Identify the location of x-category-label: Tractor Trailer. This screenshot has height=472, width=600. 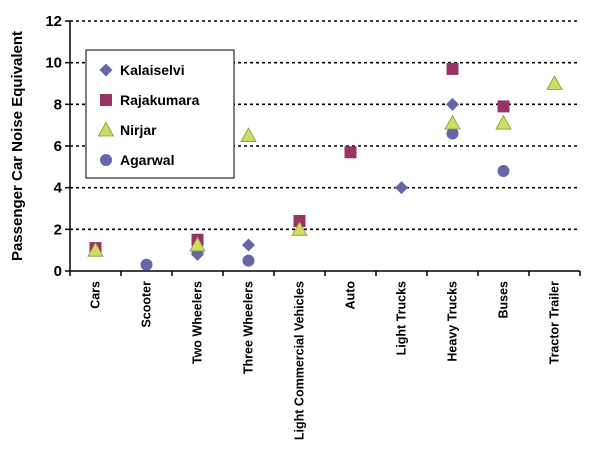
(555, 323).